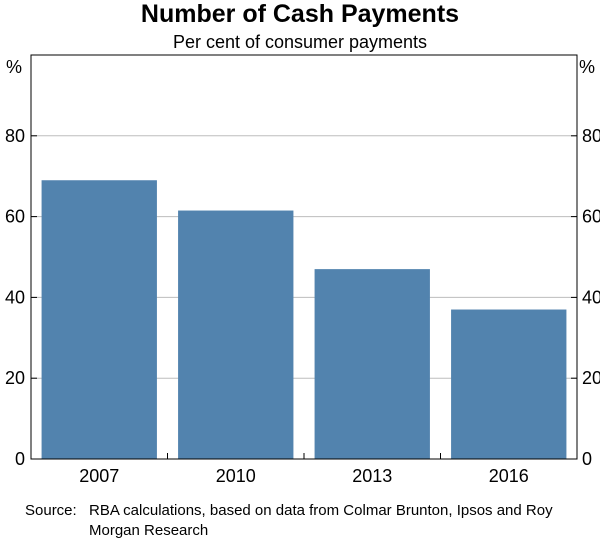 The image size is (600, 541). What do you see at coordinates (99, 320) in the screenshot?
I see `bar-2007` at bounding box center [99, 320].